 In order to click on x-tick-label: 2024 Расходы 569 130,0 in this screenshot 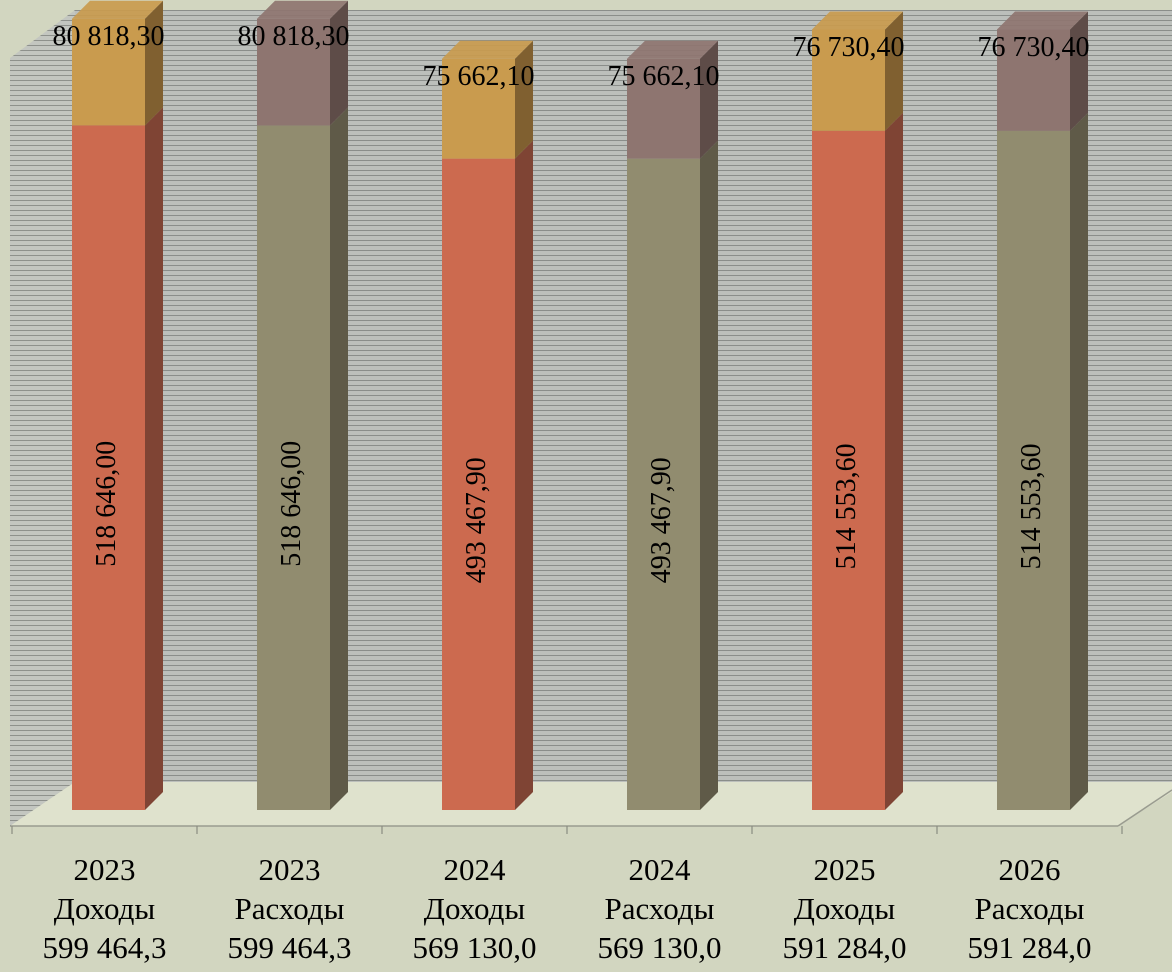, I will do `click(660, 908)`.